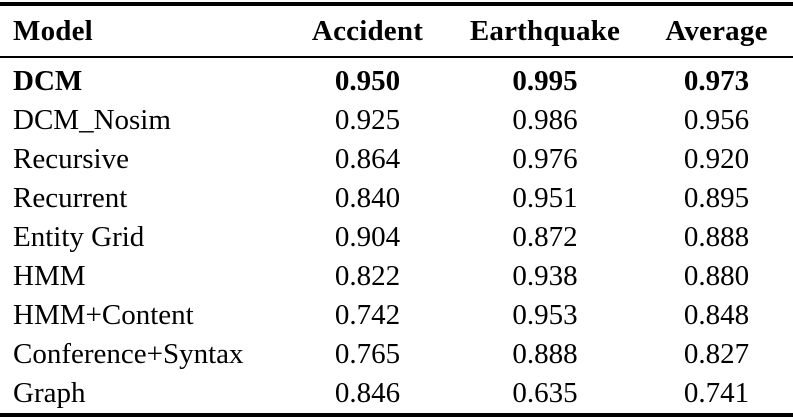  Describe the element at coordinates (545, 237) in the screenshot. I see `earthquake-cell: 0.872` at that location.